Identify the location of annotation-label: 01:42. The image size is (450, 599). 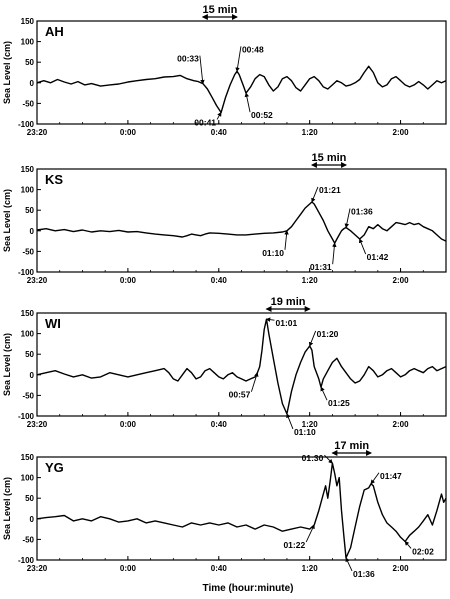
(378, 257).